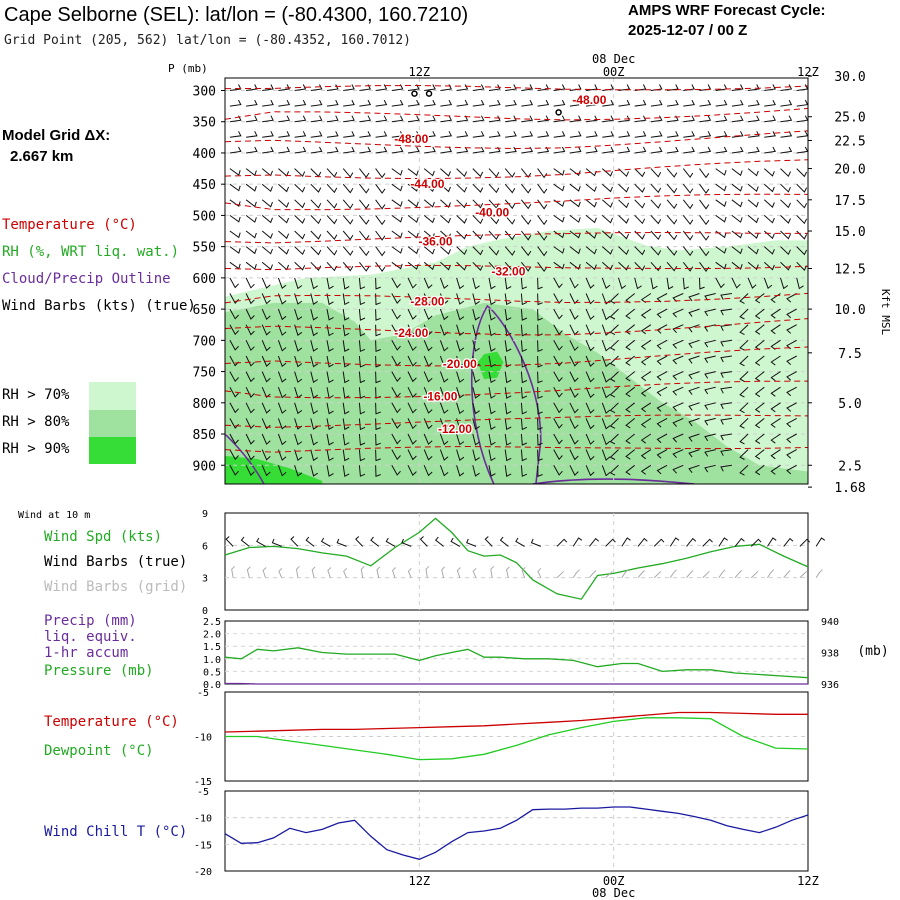  Describe the element at coordinates (116, 832) in the screenshot. I see `legend-windchill: Wind Chill T (°C)` at that location.